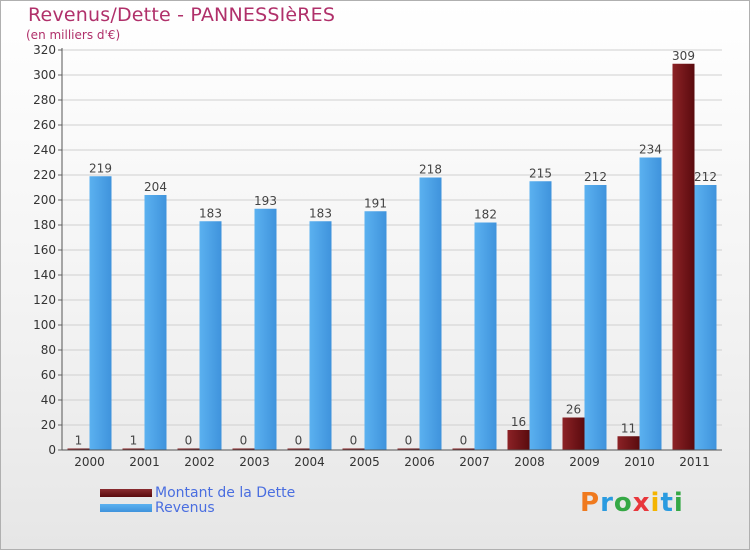 The width and height of the screenshot is (750, 550). Describe the element at coordinates (78, 449) in the screenshot. I see `bar-dette-2000` at that location.